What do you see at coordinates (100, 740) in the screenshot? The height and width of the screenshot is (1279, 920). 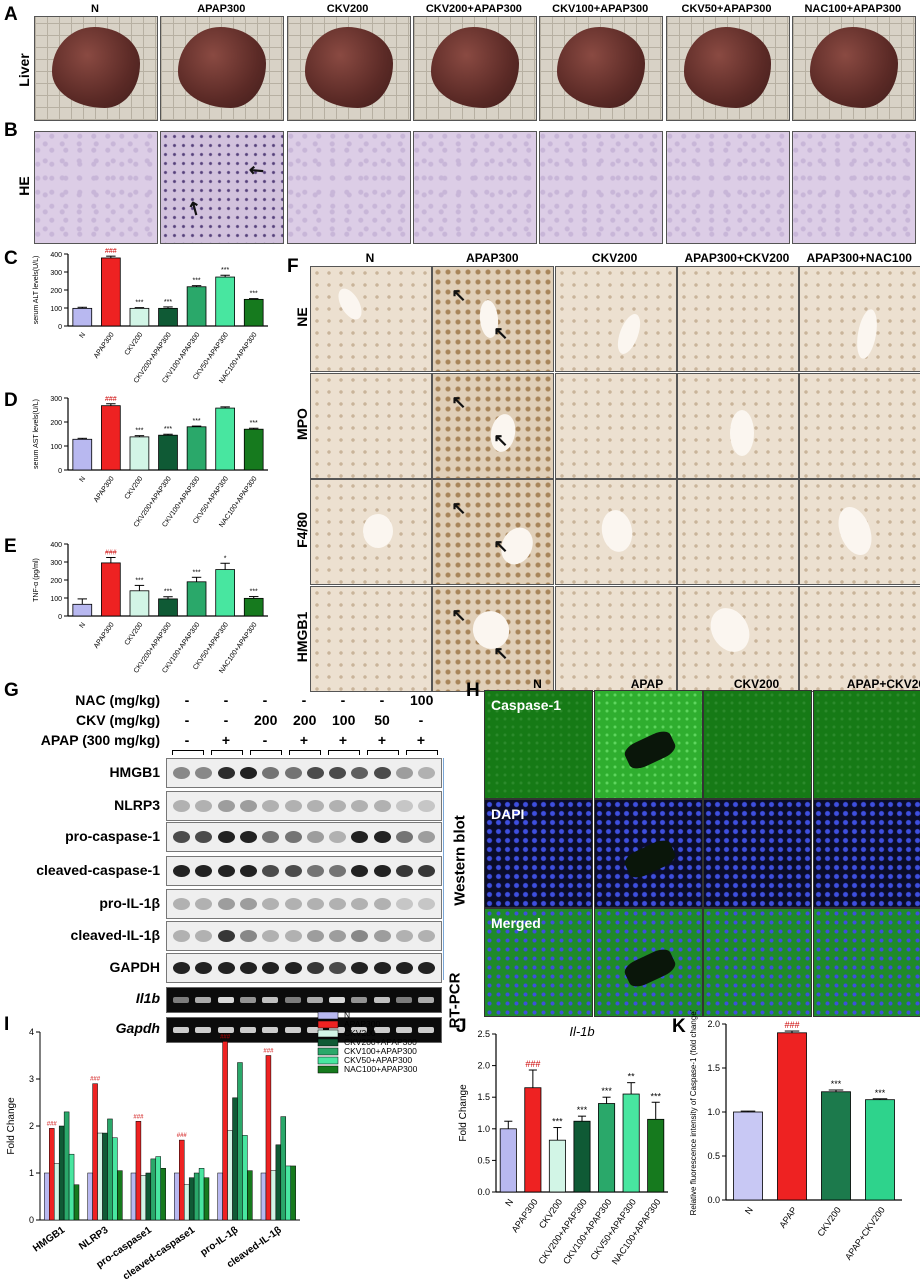 I see `treatment-label: APAP (300 mg/kg)` at bounding box center [100, 740].